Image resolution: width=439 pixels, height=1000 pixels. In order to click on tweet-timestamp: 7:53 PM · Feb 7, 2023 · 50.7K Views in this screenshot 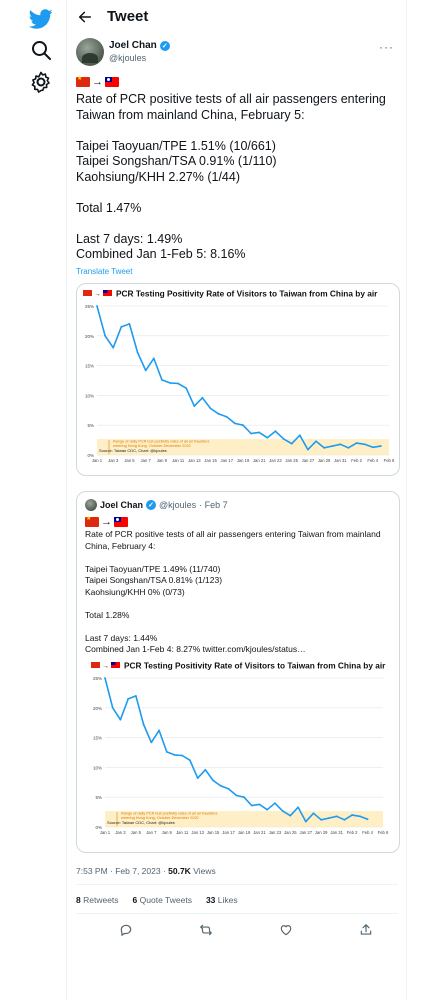, I will do `click(146, 871)`.